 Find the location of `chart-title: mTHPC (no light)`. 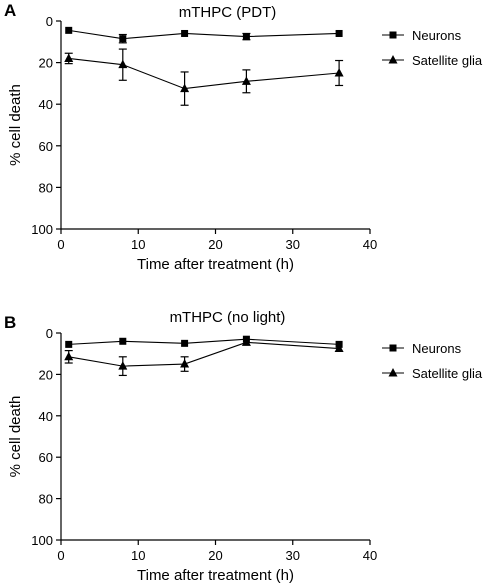

chart-title: mTHPC (no light) is located at coordinates (228, 317).